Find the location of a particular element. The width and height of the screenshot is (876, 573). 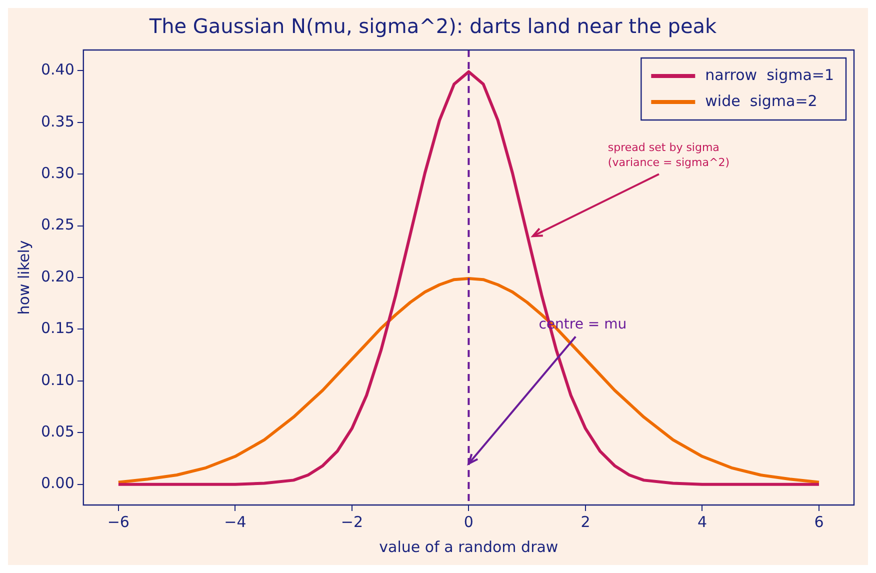

x-tick-label: 6 is located at coordinates (819, 521).